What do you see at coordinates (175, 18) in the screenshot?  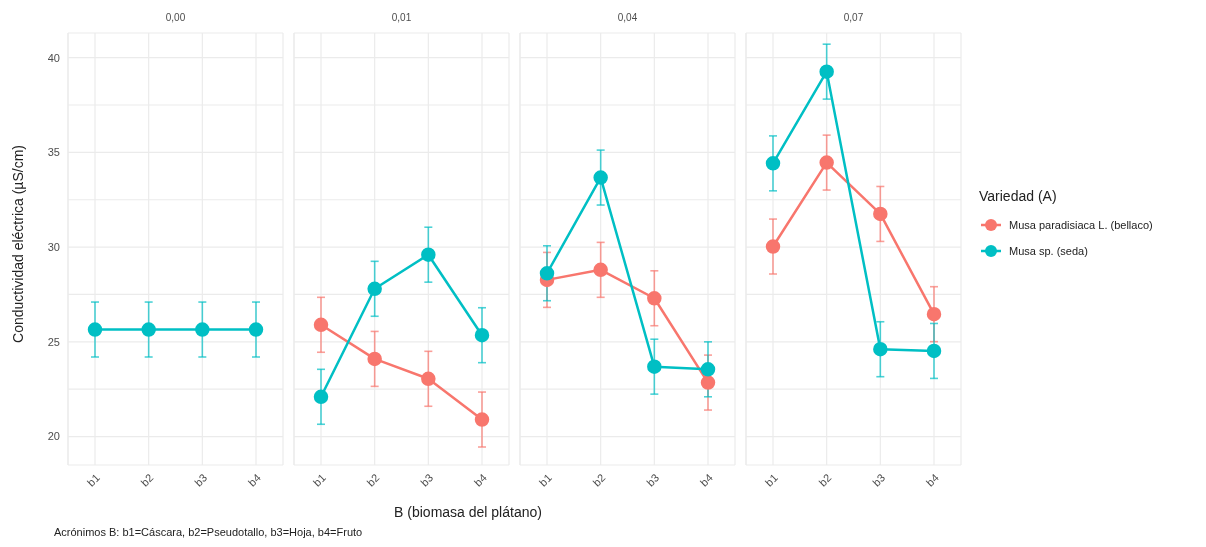 I see `chart-title: 0,00` at bounding box center [175, 18].